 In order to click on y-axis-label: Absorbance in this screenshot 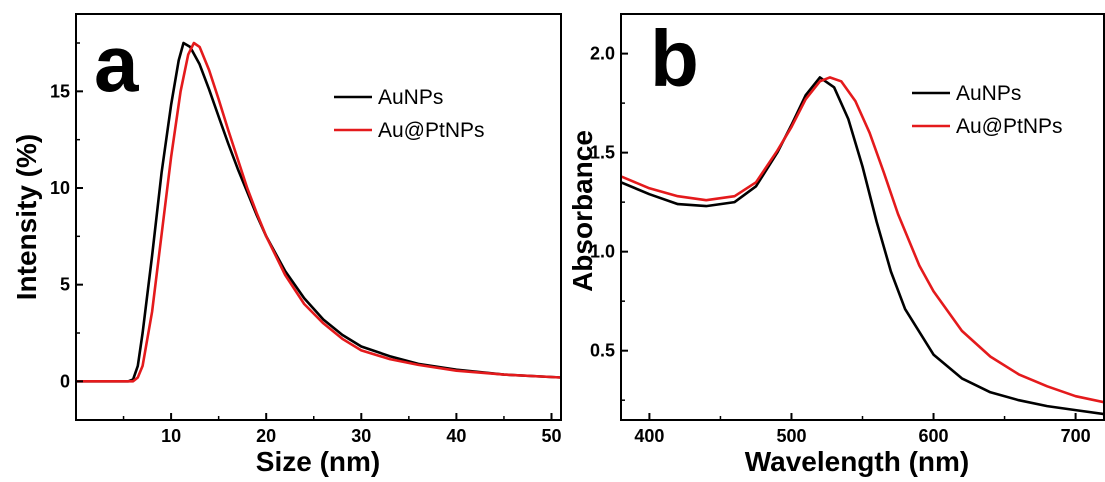, I will do `click(582, 211)`.